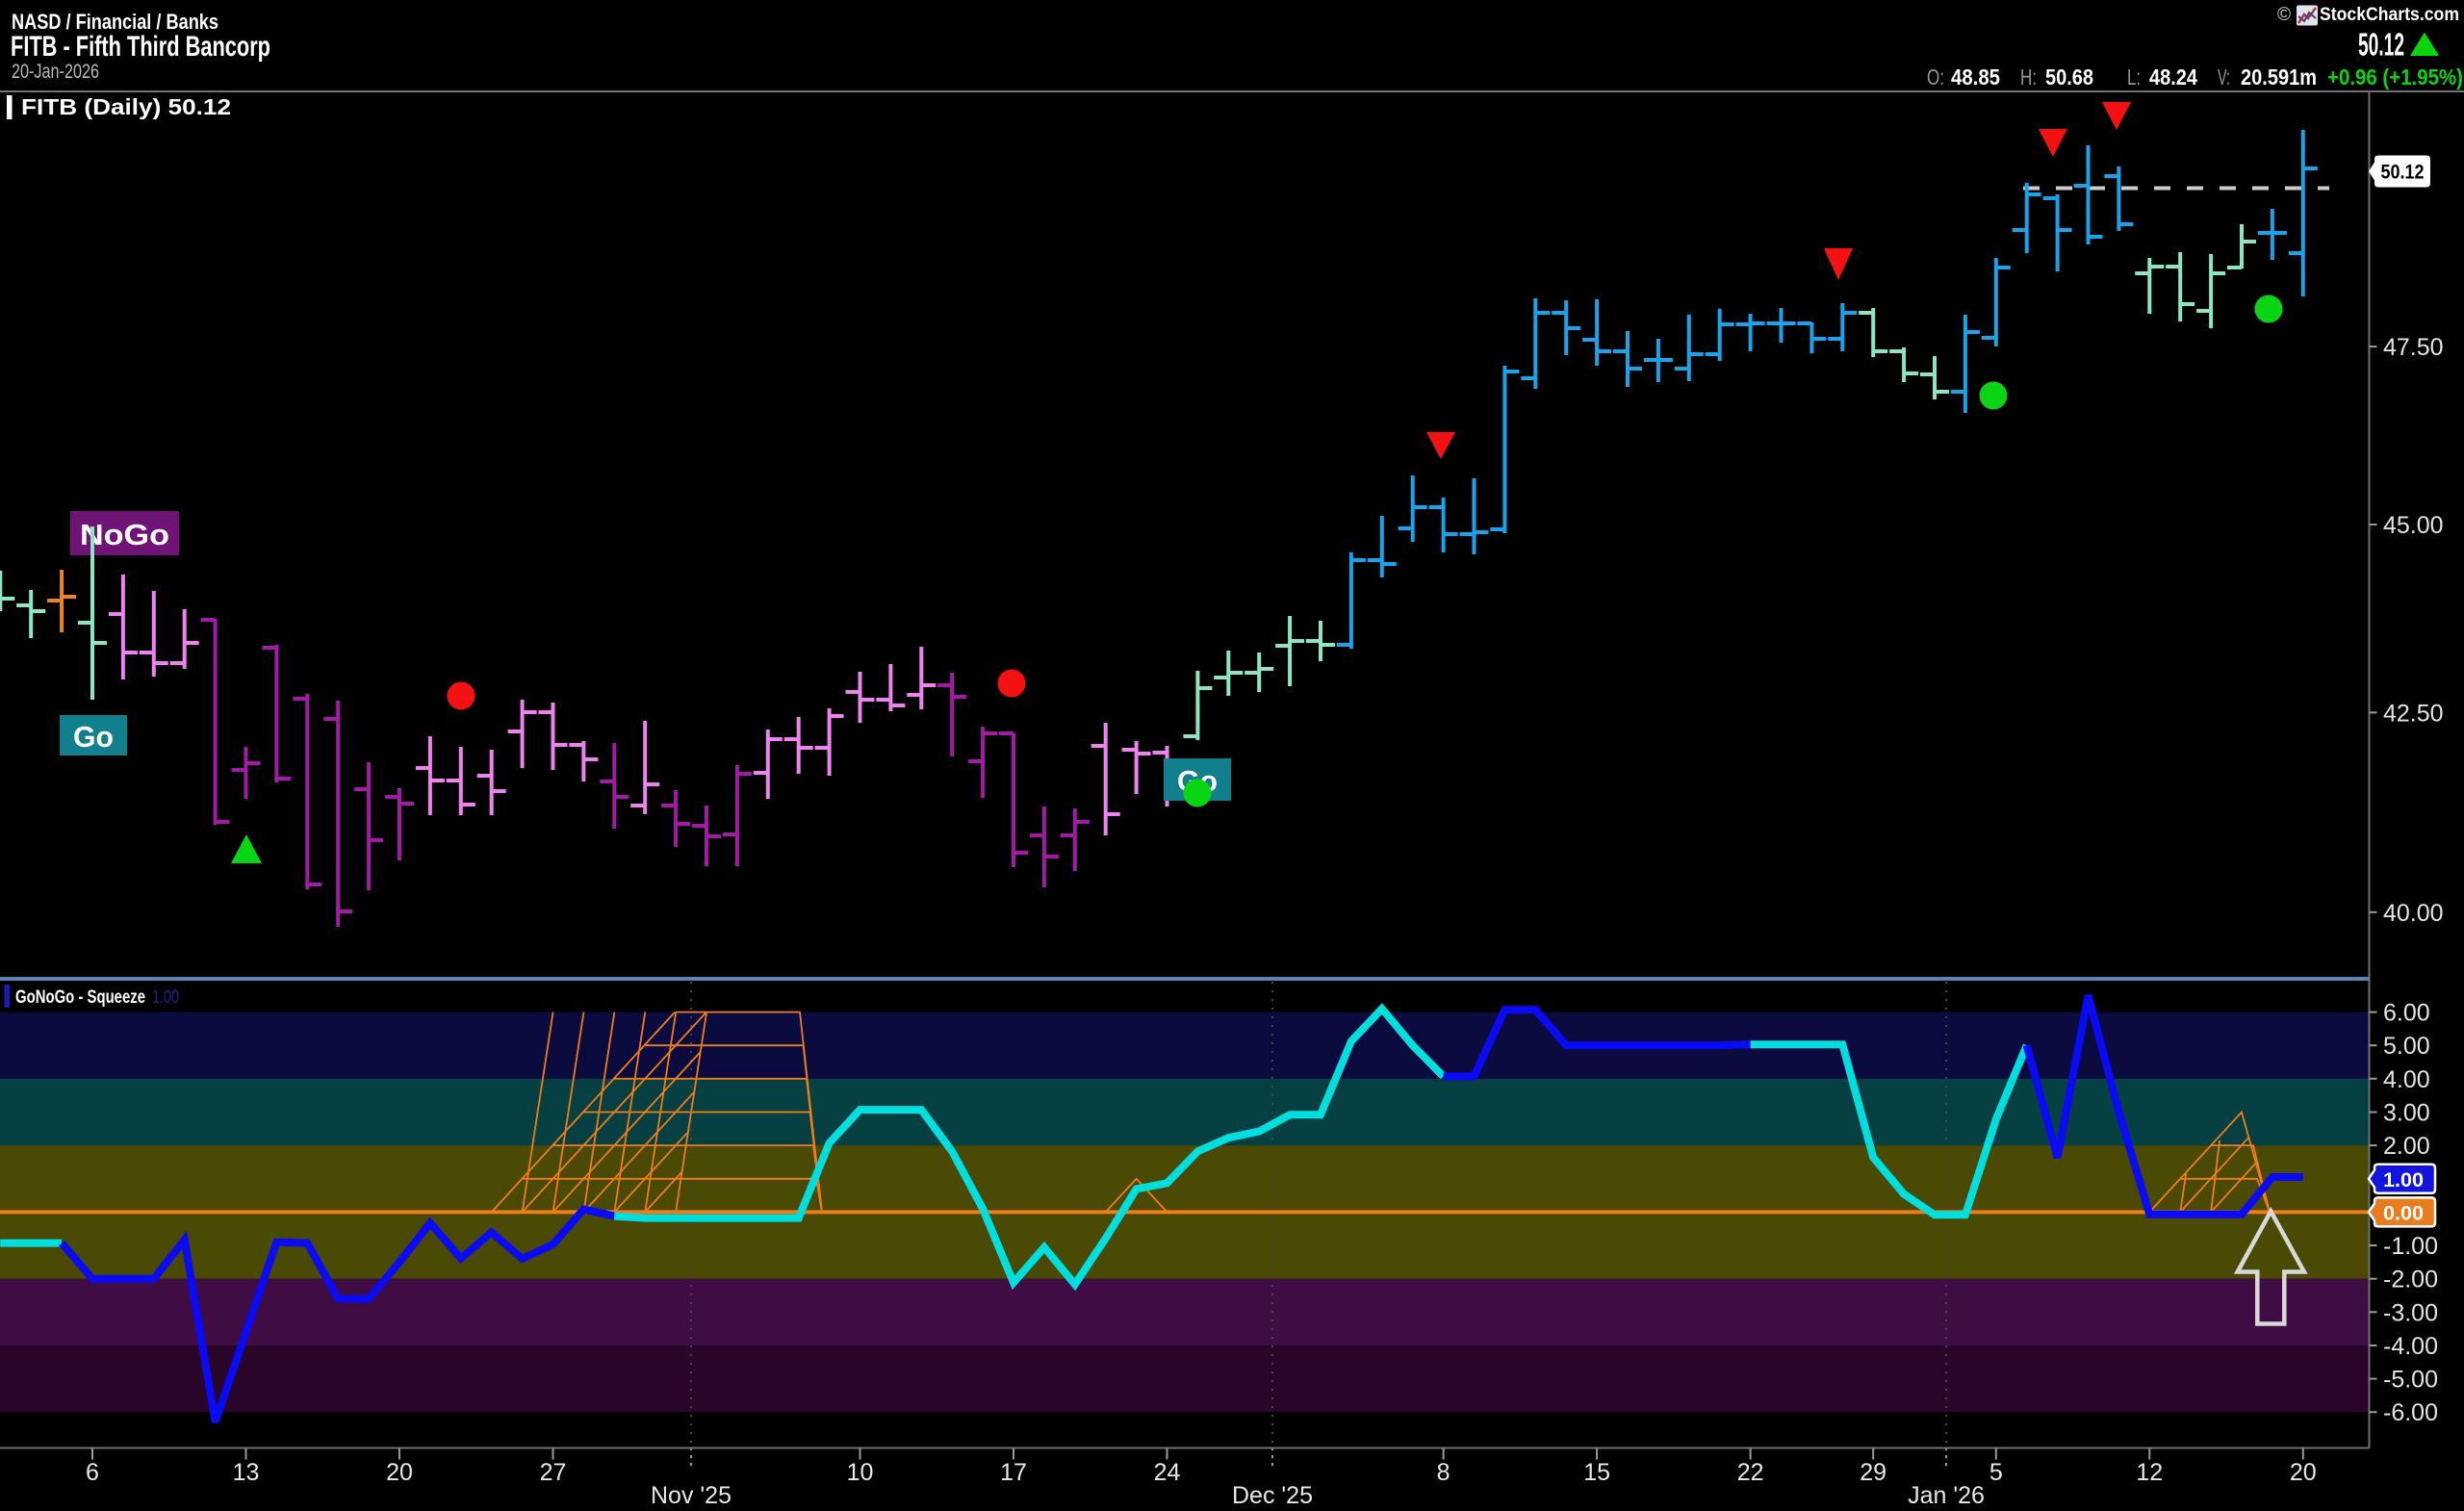 The height and width of the screenshot is (1511, 2464). Describe the element at coordinates (124, 534) in the screenshot. I see `svg-text: NoGo` at that location.